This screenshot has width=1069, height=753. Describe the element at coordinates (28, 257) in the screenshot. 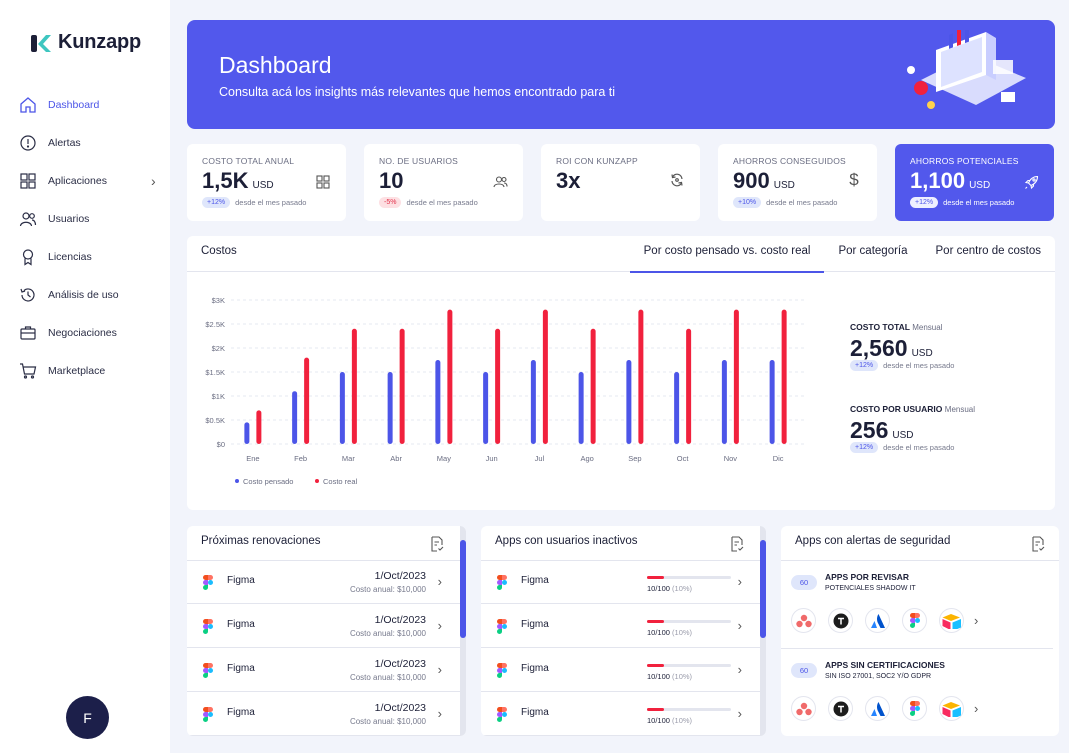

I see `license-icon` at that location.